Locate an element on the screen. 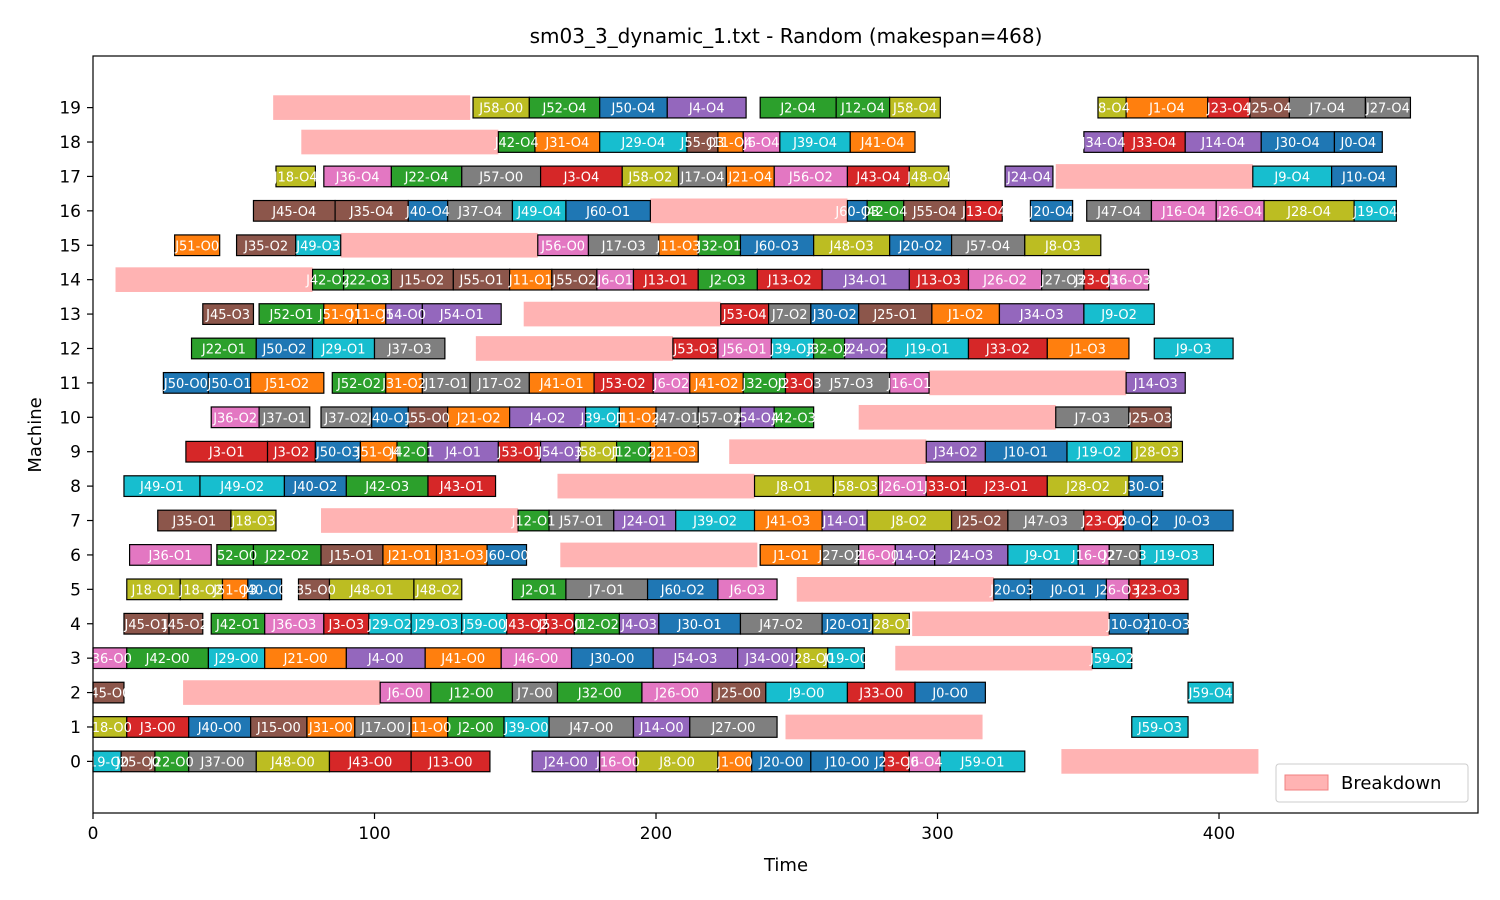  operation-label: J55-O0 is located at coordinates (427, 418).